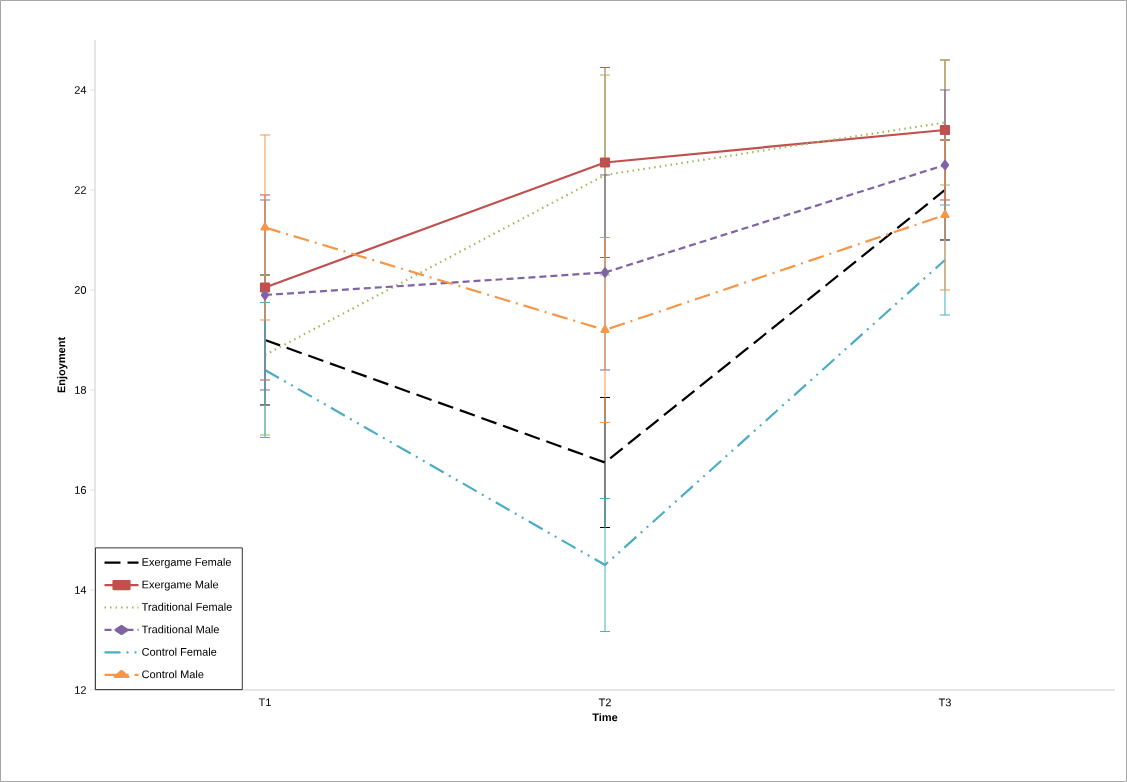 The image size is (1127, 782). What do you see at coordinates (62, 365) in the screenshot?
I see `y-axis-title: Enjoyment` at bounding box center [62, 365].